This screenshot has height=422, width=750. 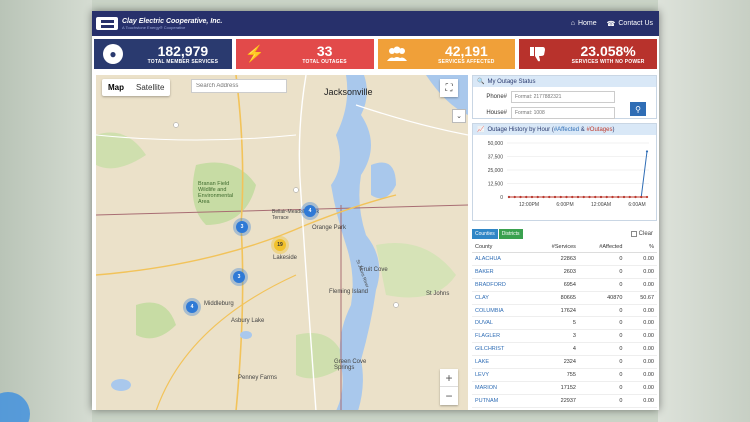 I want to click on zoom-control: + −, so click(x=449, y=387).